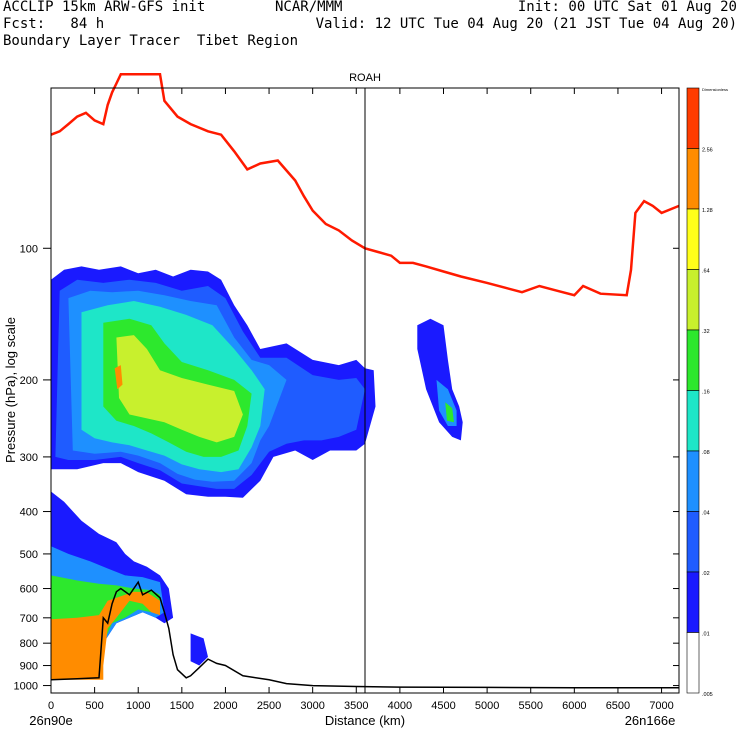 The image size is (740, 740). I want to click on x-tick-label: 1000, so click(138, 706).